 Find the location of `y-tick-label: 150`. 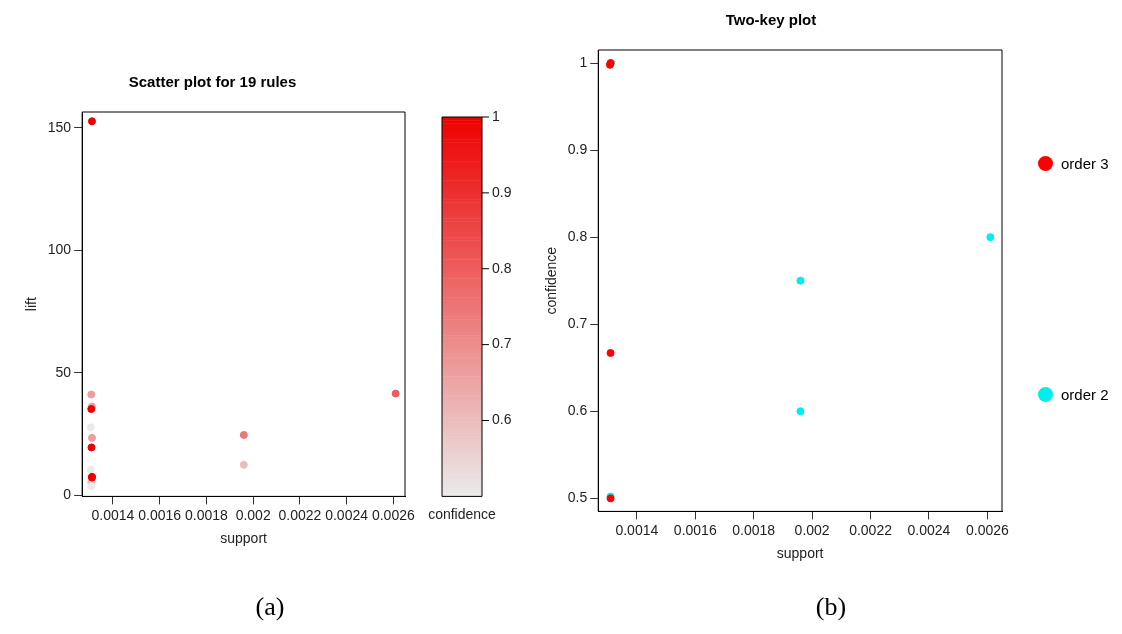

y-tick-label: 150 is located at coordinates (59, 126).